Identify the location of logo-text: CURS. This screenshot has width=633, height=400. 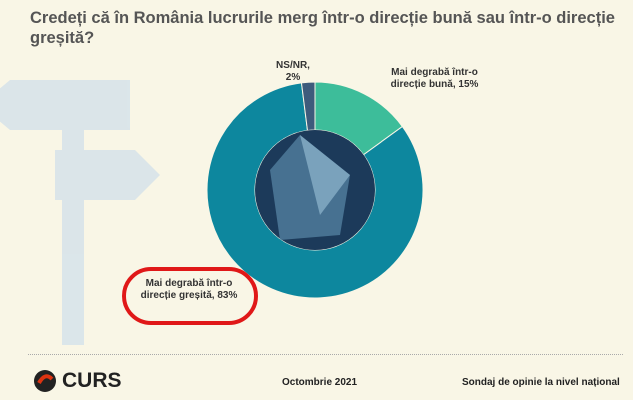
(92, 380).